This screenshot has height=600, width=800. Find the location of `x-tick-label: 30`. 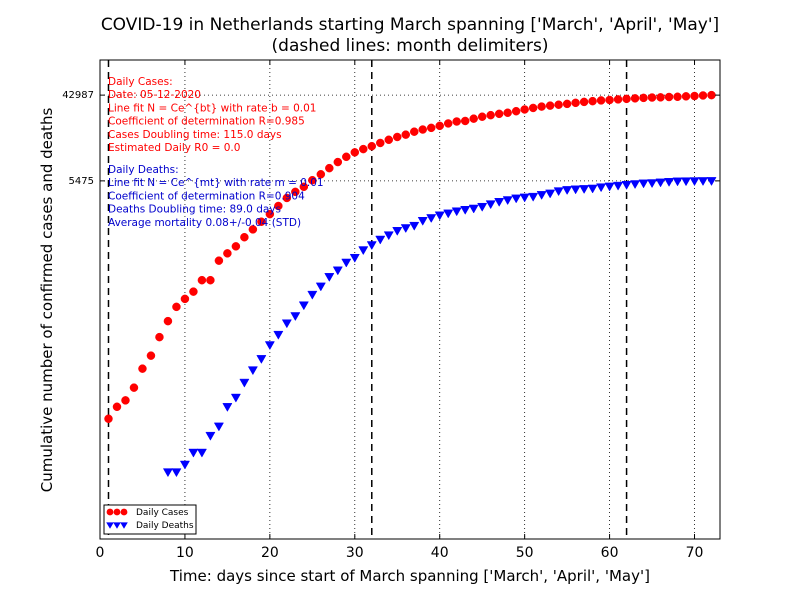

x-tick-label: 30 is located at coordinates (355, 553).